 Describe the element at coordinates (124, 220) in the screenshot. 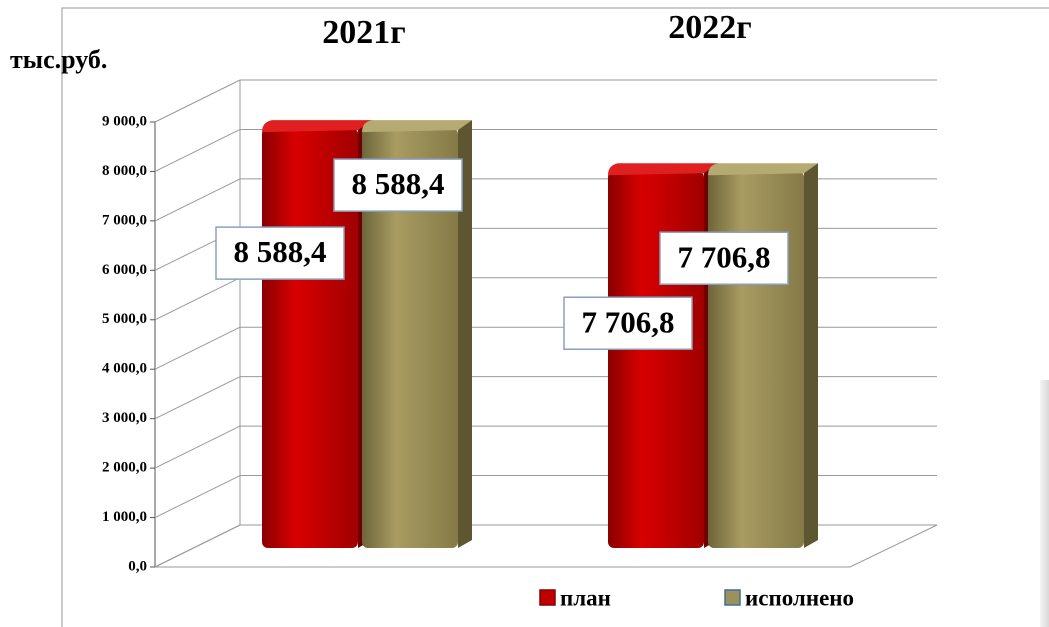

I see `y-tick-label: 7 000,0` at that location.